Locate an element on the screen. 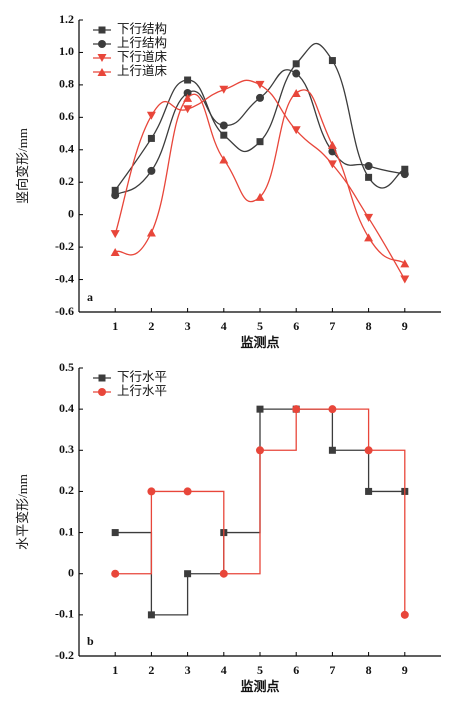 The image size is (460, 704). y-tick-label: -0.2 is located at coordinates (64, 655).